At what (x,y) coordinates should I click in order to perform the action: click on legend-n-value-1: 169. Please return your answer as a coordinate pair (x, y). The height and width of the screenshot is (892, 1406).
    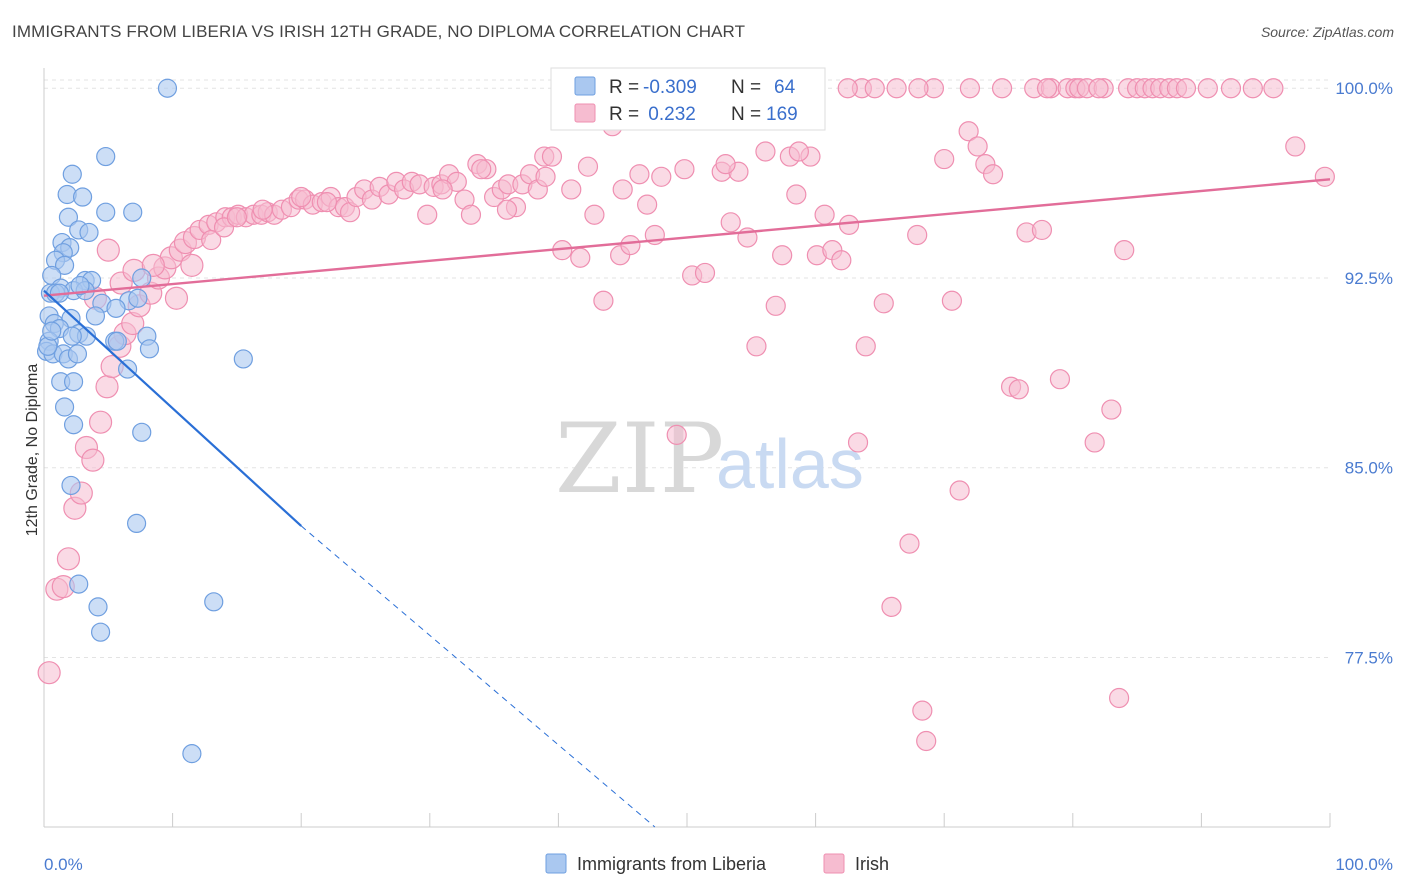
    Looking at the image, I should click on (782, 114).